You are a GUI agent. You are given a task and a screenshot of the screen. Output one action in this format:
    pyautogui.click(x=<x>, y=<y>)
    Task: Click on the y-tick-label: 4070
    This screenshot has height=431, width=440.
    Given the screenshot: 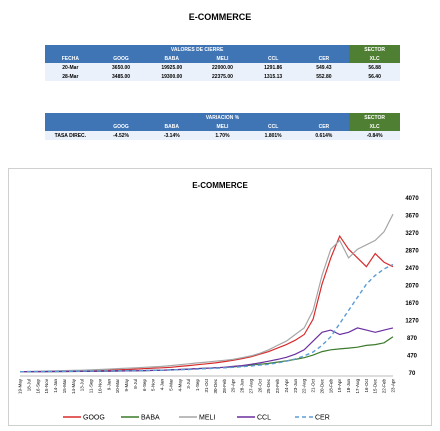 What is the action you would take?
    pyautogui.click(x=412, y=199)
    